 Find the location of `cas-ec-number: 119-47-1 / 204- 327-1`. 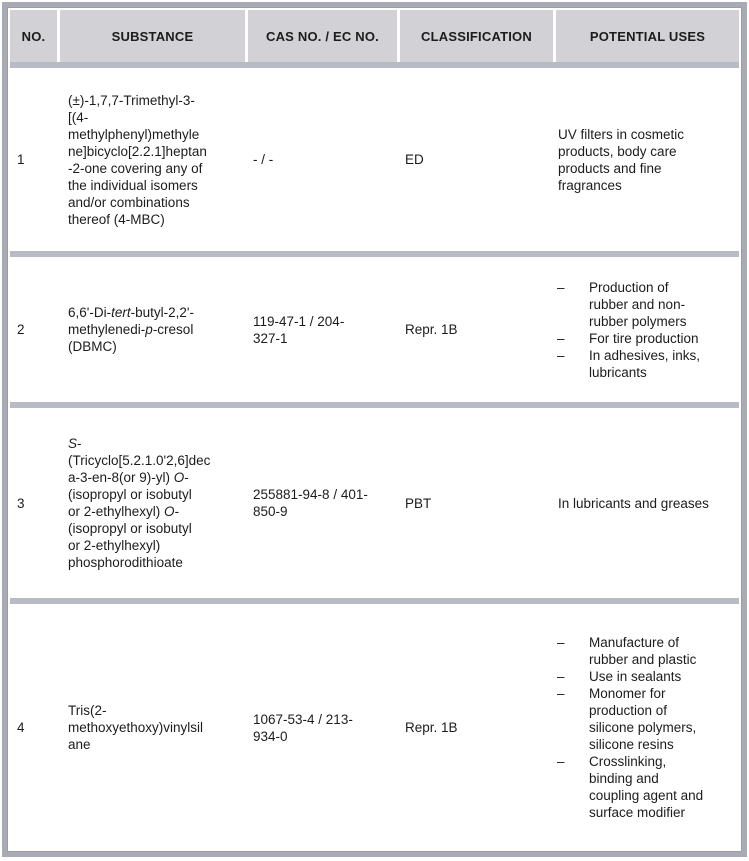

cas-ec-number: 119-47-1 / 204- 327-1 is located at coordinates (299, 329).